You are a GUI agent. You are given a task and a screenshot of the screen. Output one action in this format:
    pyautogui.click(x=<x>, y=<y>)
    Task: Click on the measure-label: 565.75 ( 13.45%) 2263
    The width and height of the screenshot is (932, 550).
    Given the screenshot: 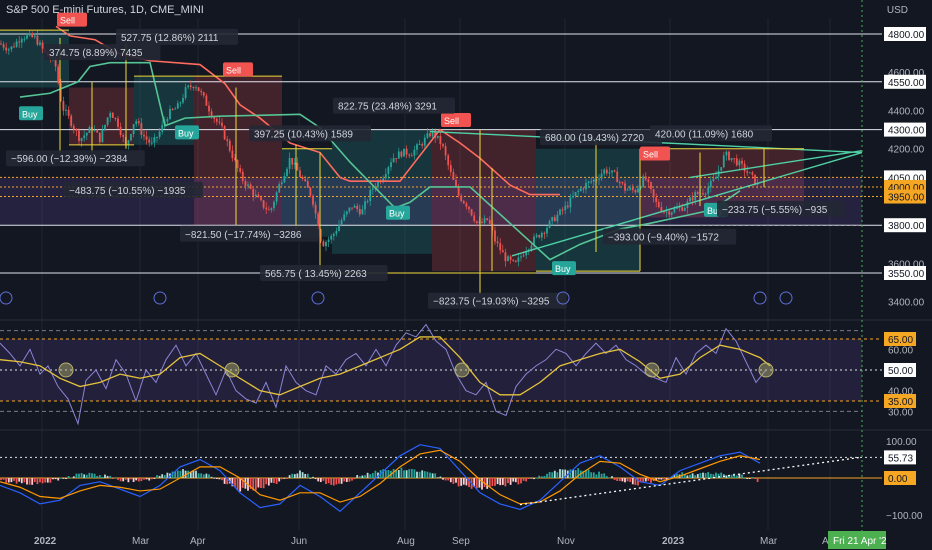 What is the action you would take?
    pyautogui.click(x=316, y=274)
    